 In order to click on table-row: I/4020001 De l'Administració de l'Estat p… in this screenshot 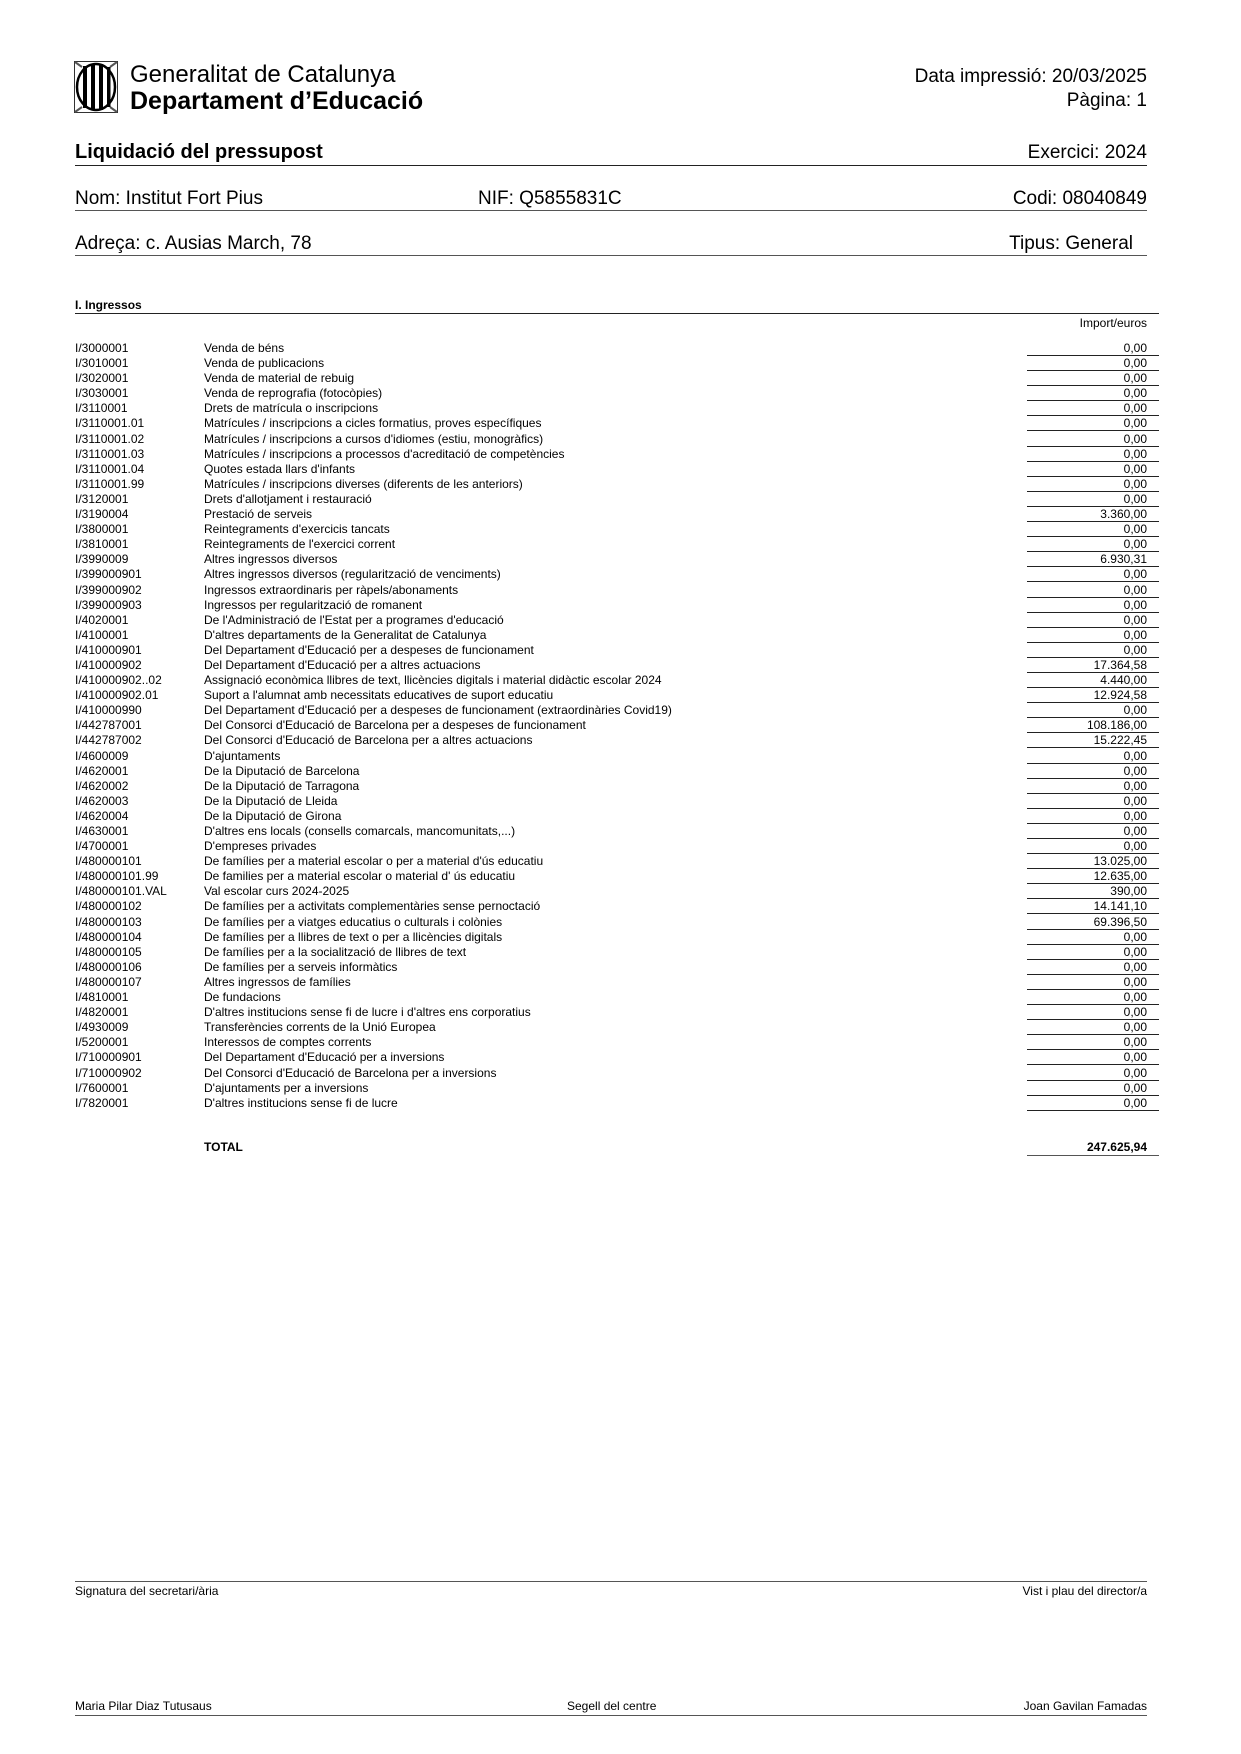, I will do `click(617, 620)`.